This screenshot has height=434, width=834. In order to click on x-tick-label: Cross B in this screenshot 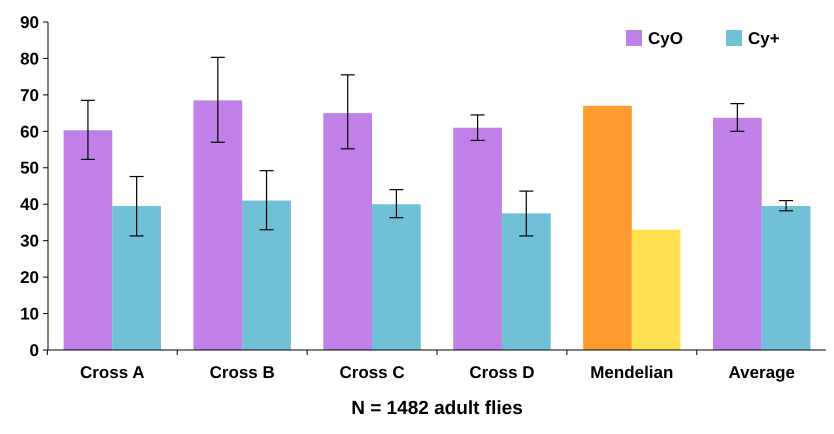, I will do `click(242, 372)`.